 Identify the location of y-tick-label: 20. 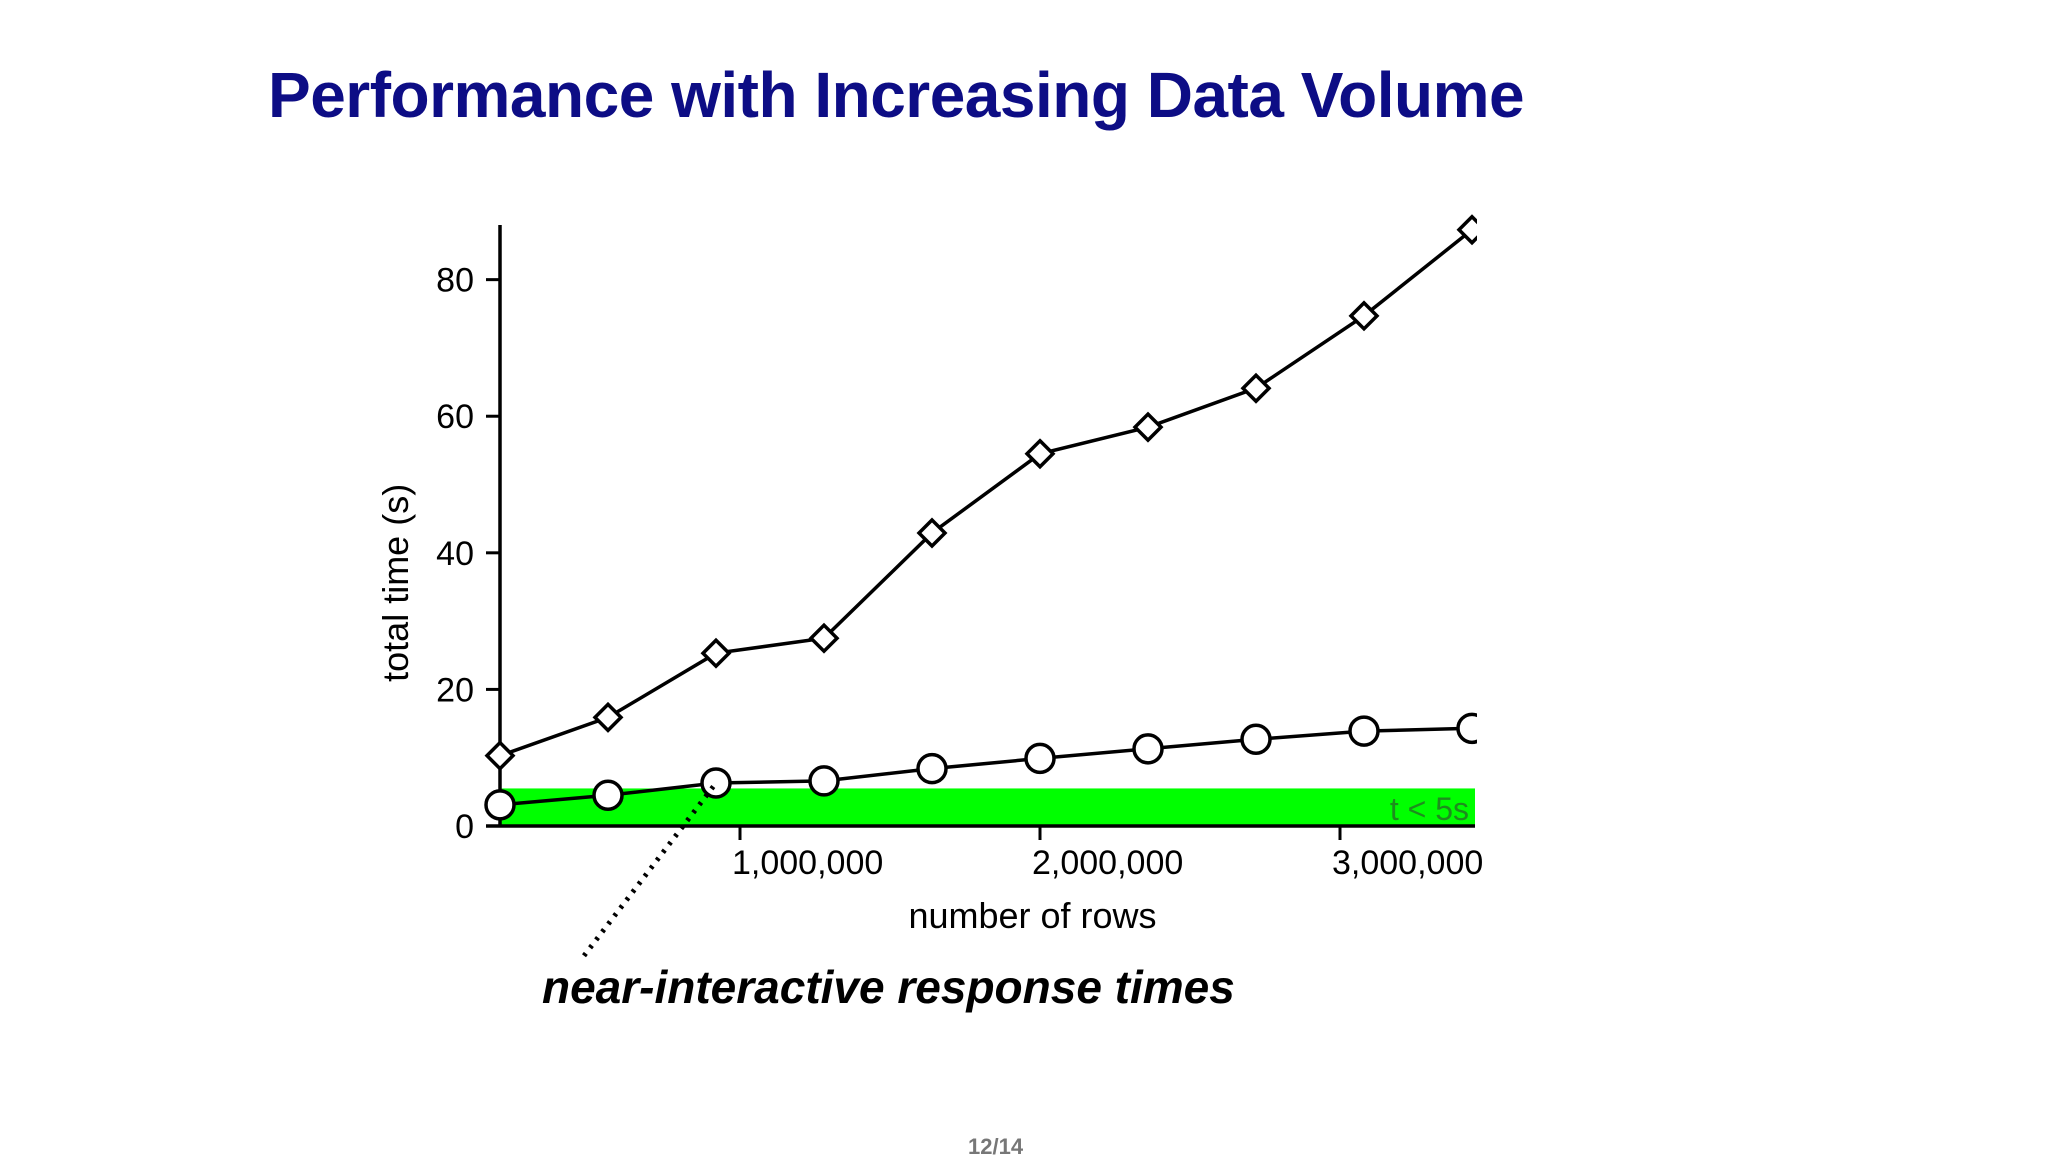
(455, 690).